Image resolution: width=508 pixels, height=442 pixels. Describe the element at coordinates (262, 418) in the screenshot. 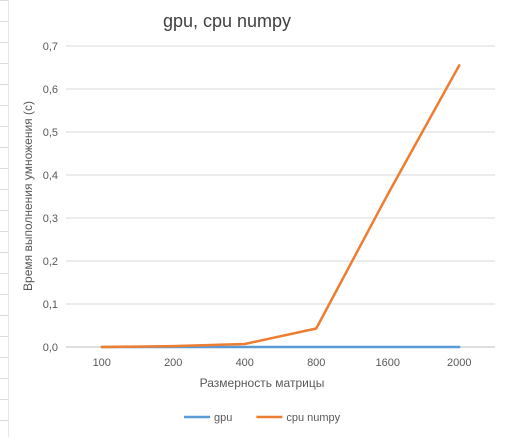

I see `legend: gpu cpu numpy` at that location.